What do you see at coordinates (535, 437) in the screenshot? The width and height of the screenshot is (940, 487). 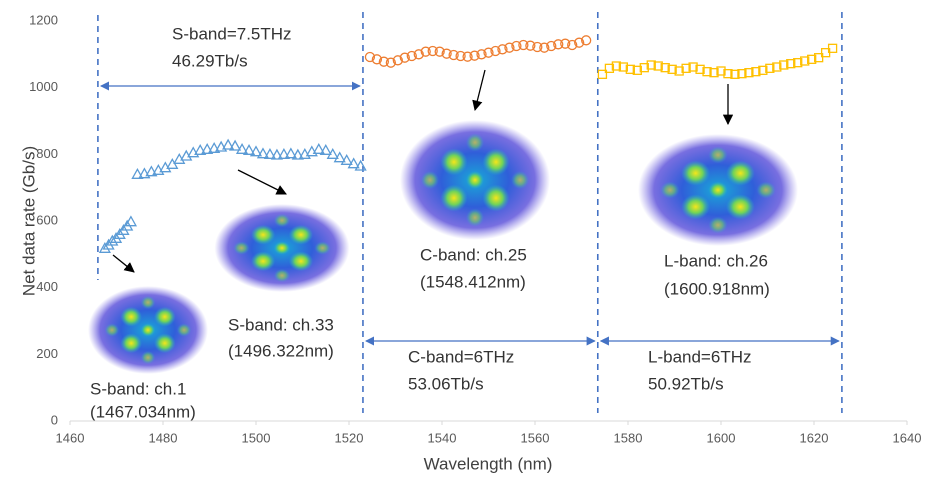 I see `x-tick-label: 1560` at bounding box center [535, 437].